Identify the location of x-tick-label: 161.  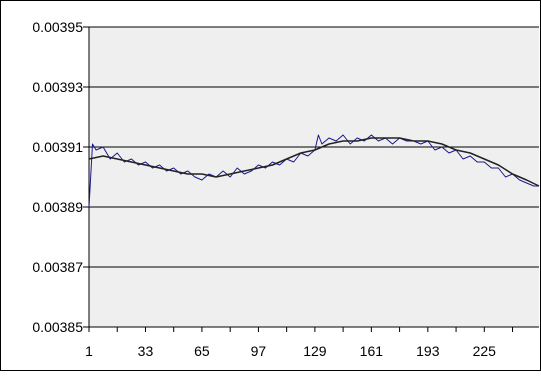
(372, 351).